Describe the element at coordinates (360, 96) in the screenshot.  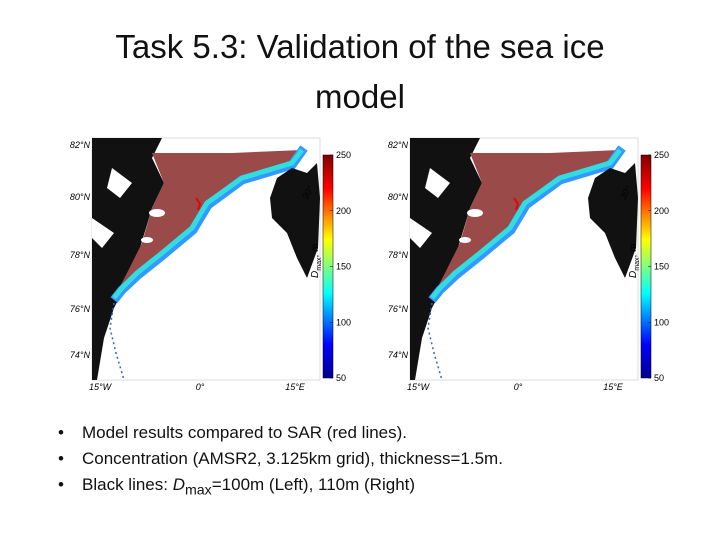
I see `title-line: model` at that location.